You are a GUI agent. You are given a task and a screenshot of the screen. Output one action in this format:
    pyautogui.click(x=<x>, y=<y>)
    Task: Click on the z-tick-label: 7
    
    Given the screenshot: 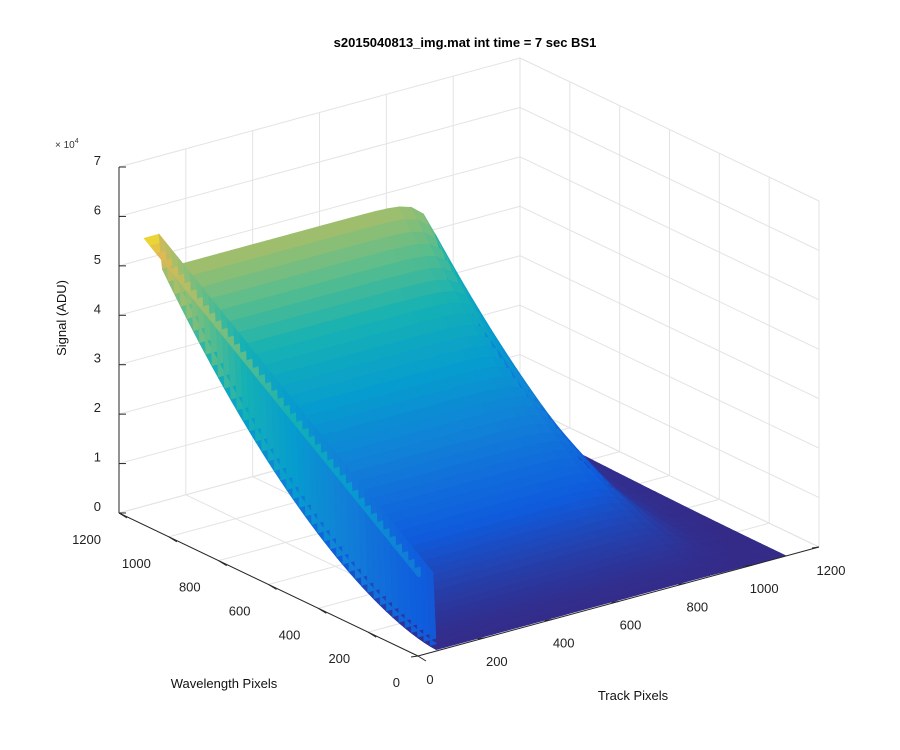 What is the action you would take?
    pyautogui.click(x=97, y=160)
    